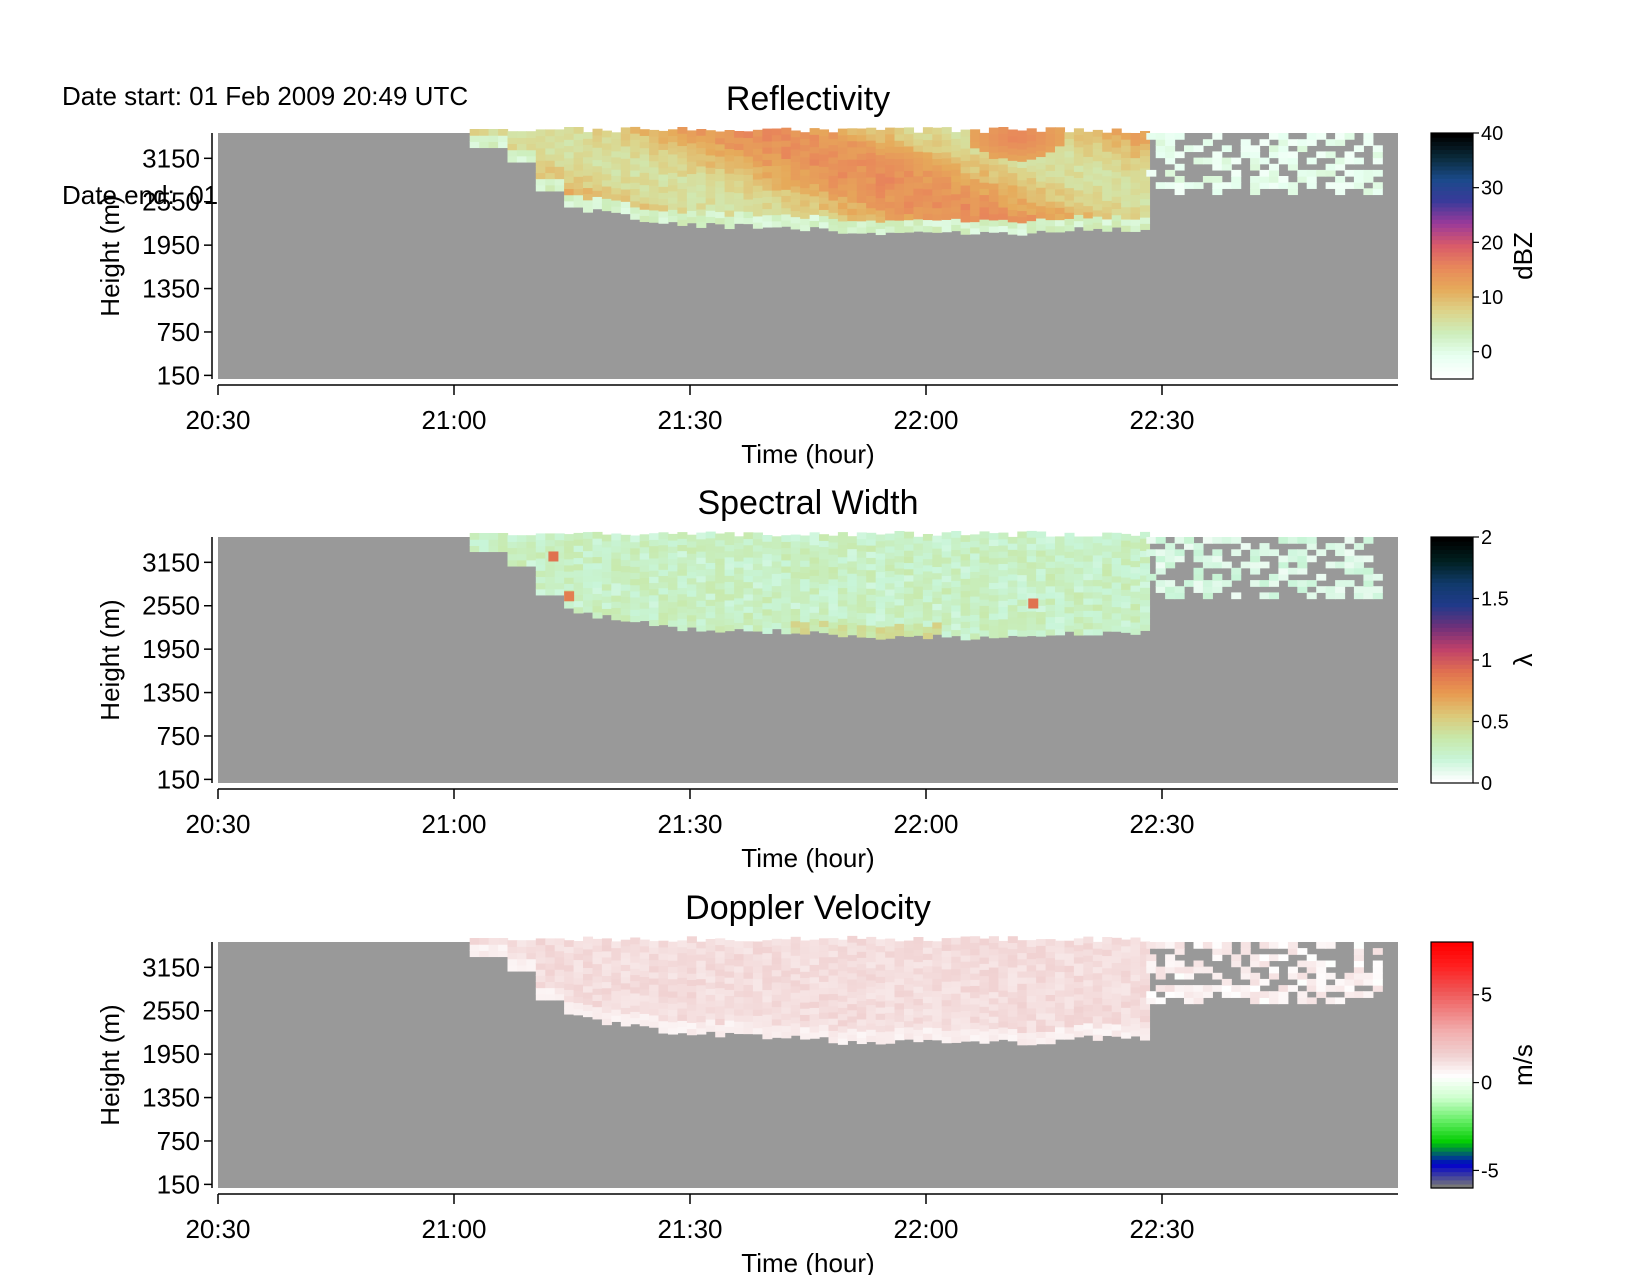 This screenshot has width=1650, height=1275. Describe the element at coordinates (178, 736) in the screenshot. I see `y-tick-label: 750` at that location.